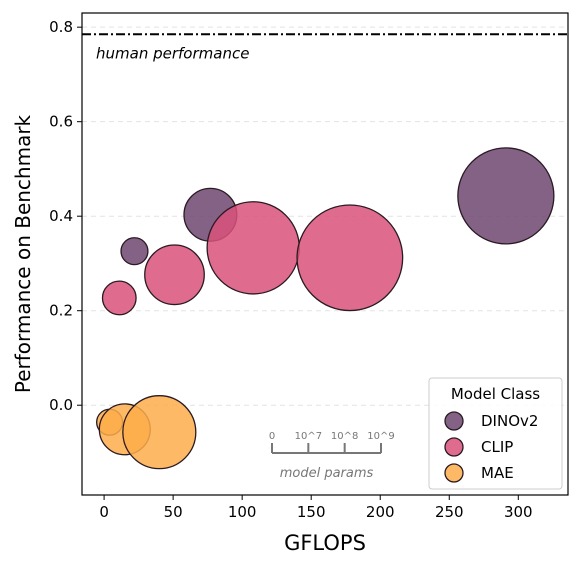  Describe the element at coordinates (173, 512) in the screenshot. I see `x-tick-label-1: 50` at that location.